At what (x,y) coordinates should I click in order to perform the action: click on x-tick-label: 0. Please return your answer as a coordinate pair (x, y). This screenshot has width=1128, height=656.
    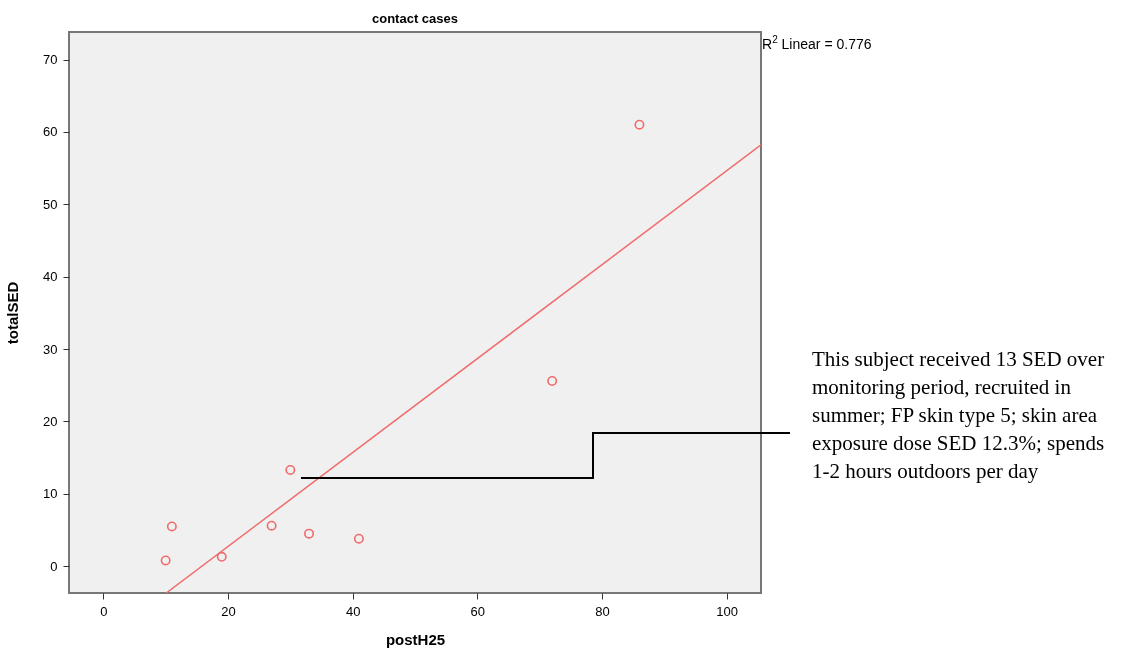
    Looking at the image, I should click on (104, 611).